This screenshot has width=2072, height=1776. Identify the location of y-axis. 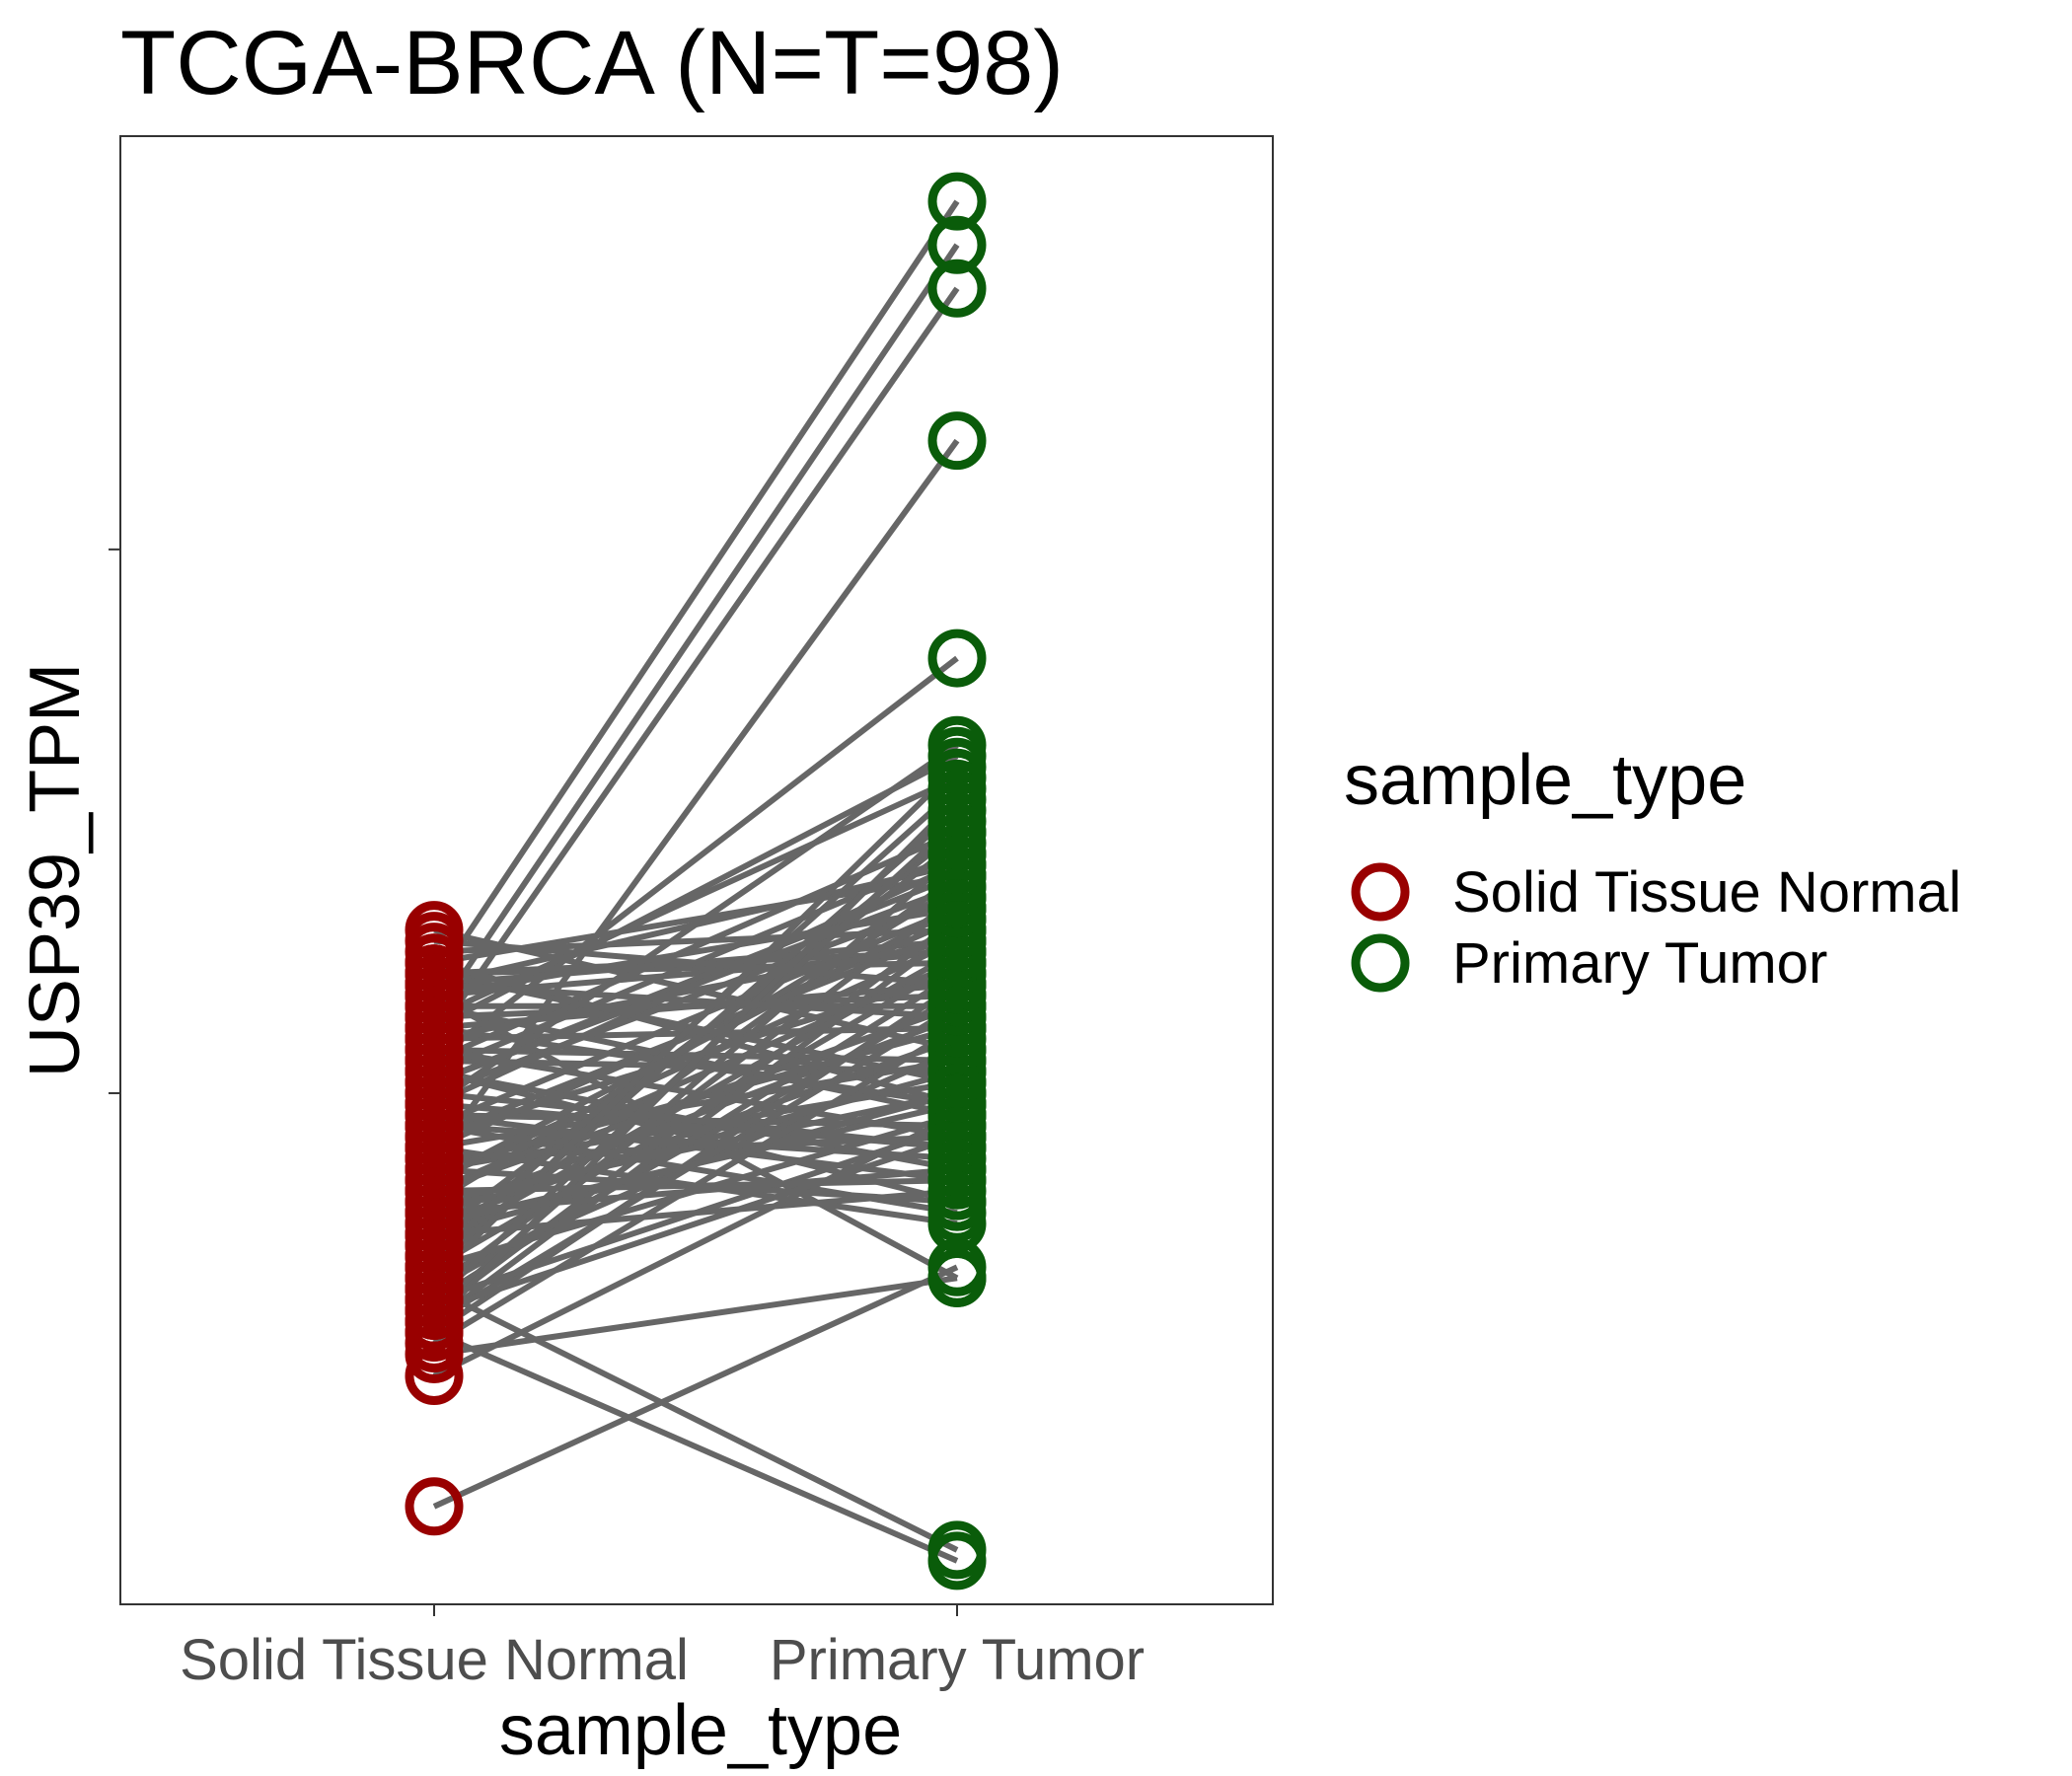
(115, 821).